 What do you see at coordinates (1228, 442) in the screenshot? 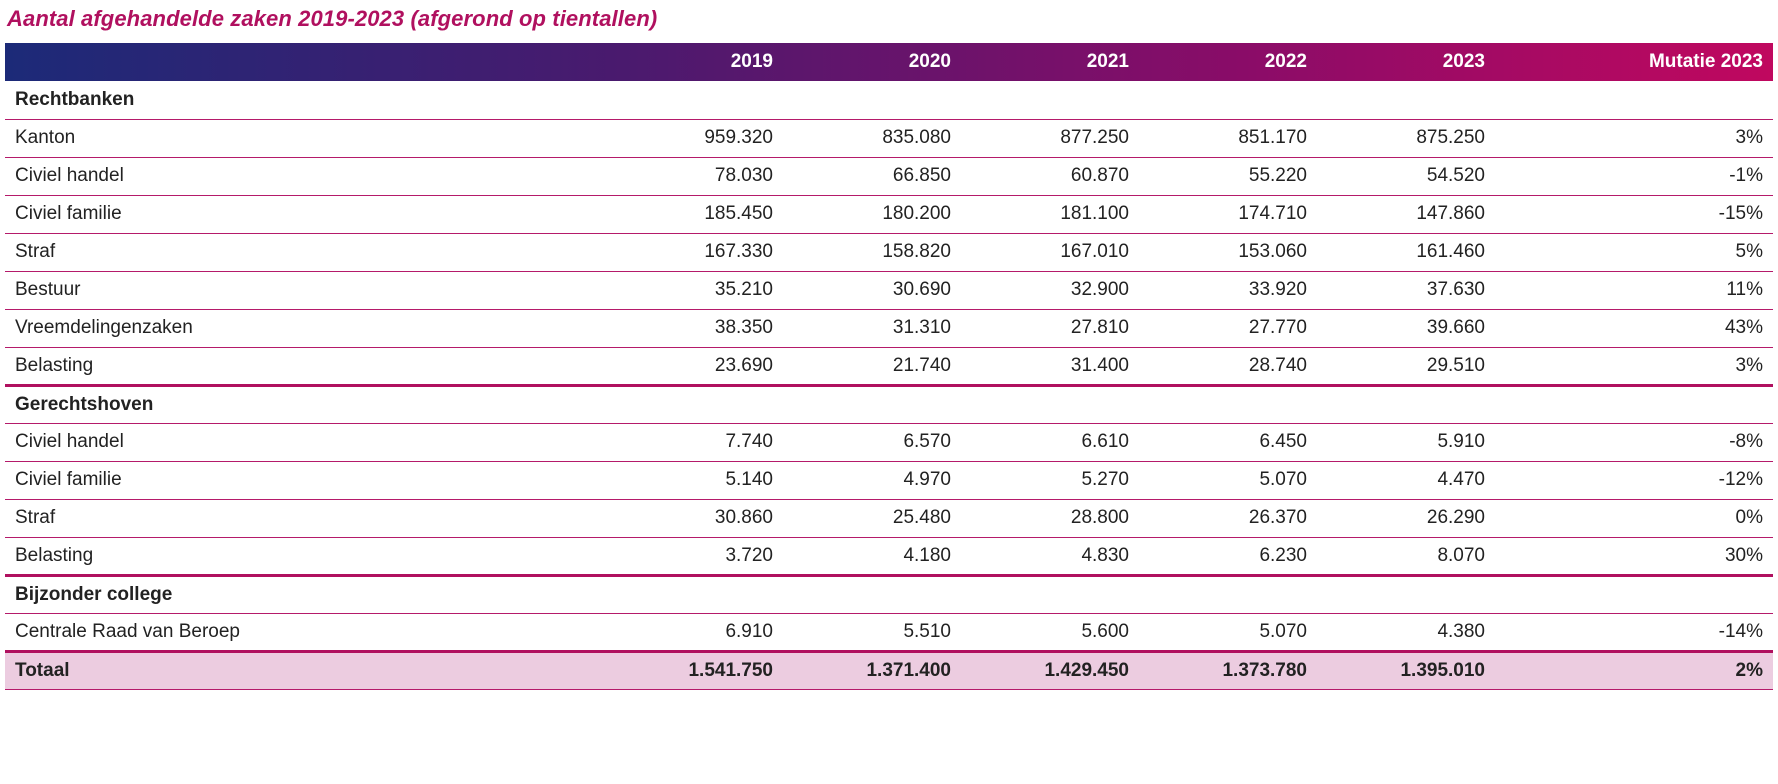
I see `value-cell-2022: 6.450` at bounding box center [1228, 442].